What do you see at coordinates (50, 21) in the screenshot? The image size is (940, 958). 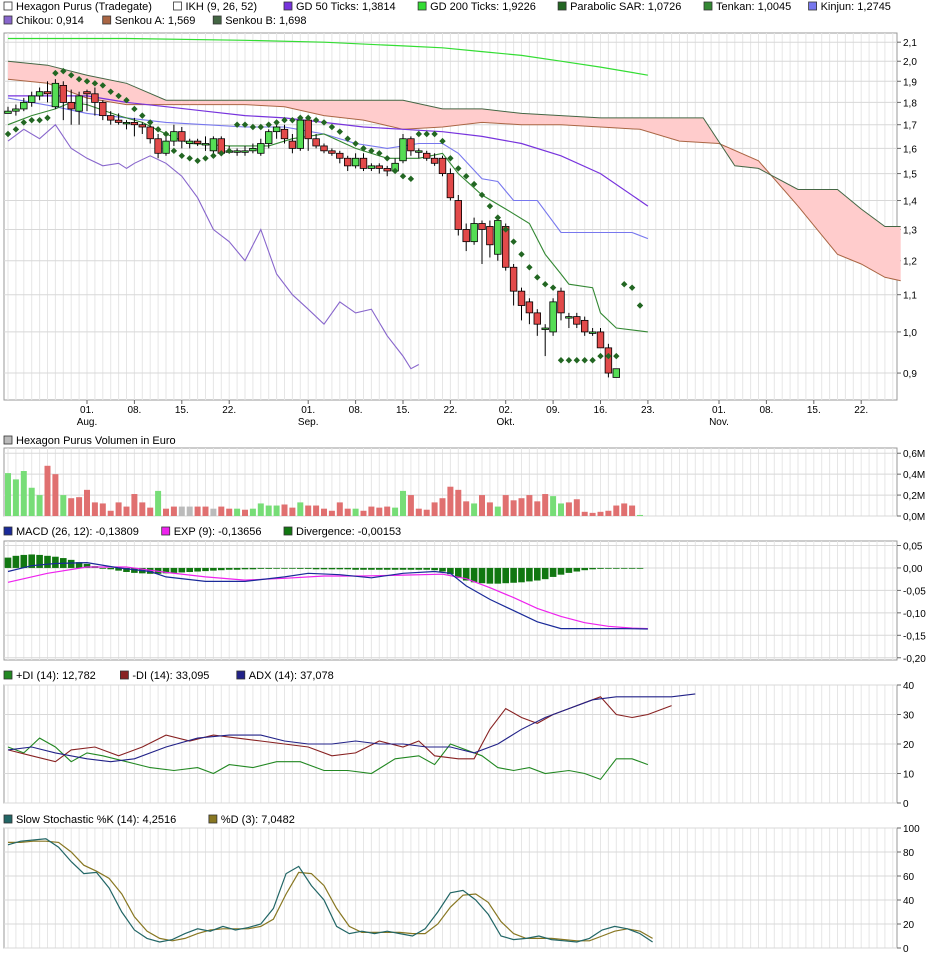 I see `legend-label: Chikou: 0,914` at bounding box center [50, 21].